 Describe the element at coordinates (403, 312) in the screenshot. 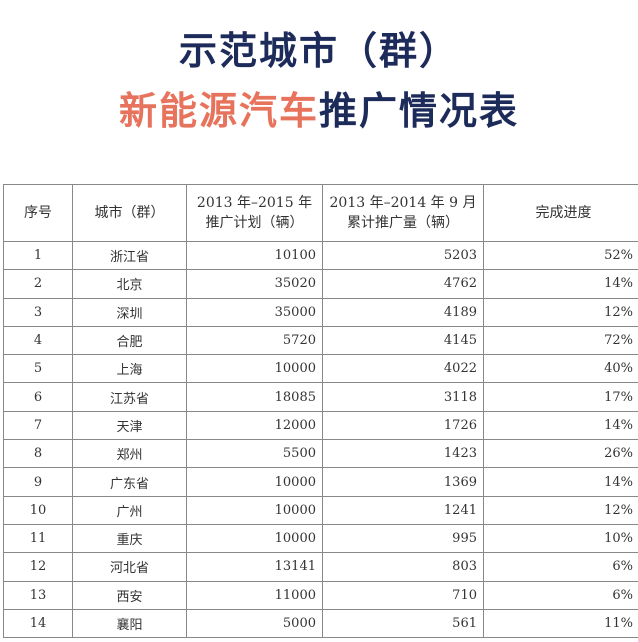

I see `cell-cumulative: 4189` at that location.